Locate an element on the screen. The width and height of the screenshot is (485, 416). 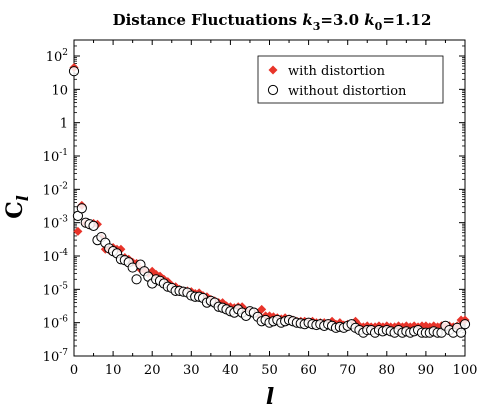
y-tick-label: 10 is located at coordinates (59, 90).